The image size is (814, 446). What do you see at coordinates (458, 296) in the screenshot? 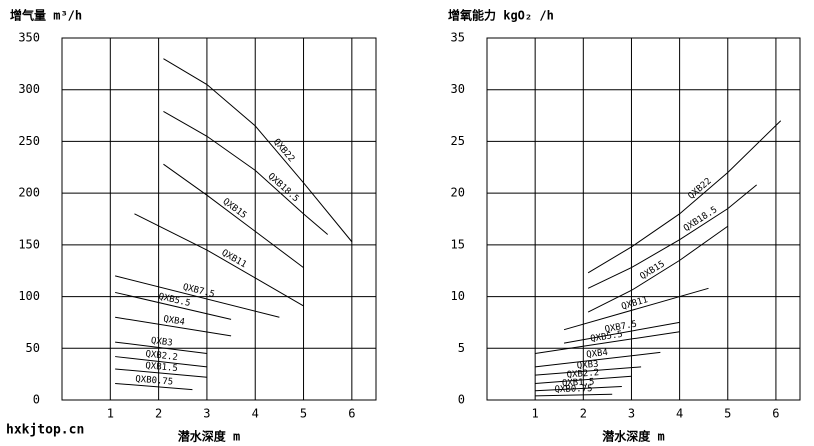
I see `y-tick-label: 10` at bounding box center [458, 296].